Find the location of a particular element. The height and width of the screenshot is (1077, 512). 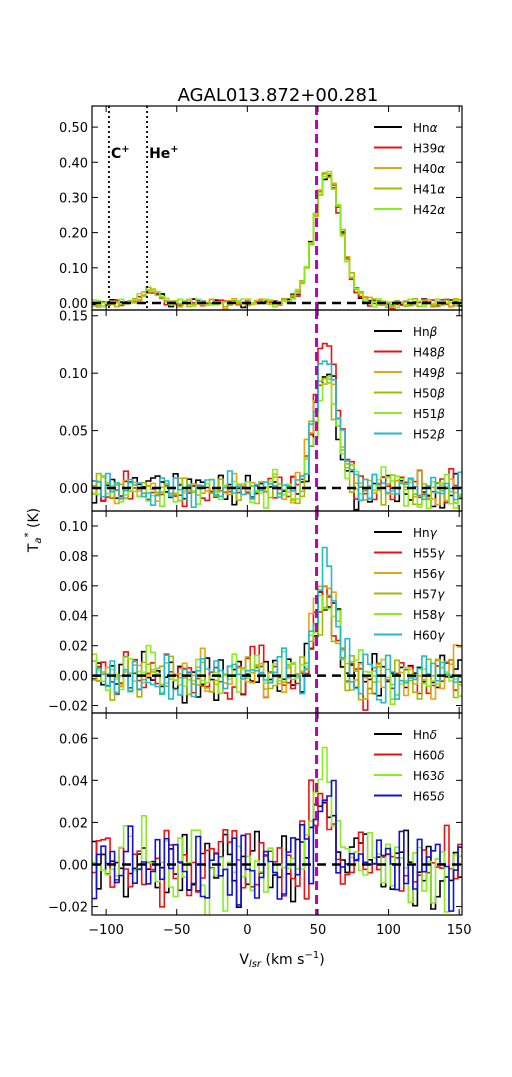

legend-label: H60γ is located at coordinates (429, 636).